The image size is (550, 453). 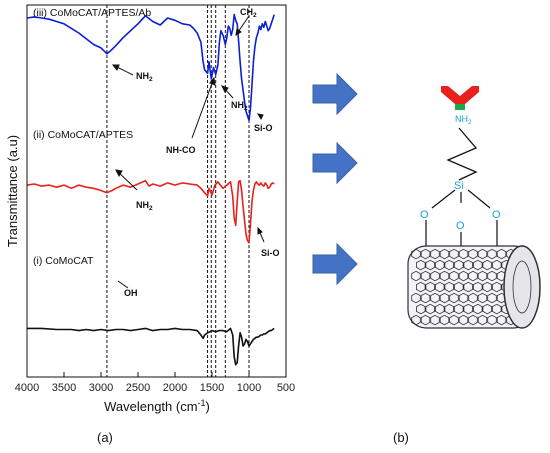 I want to click on antibody-icon, so click(x=460, y=98).